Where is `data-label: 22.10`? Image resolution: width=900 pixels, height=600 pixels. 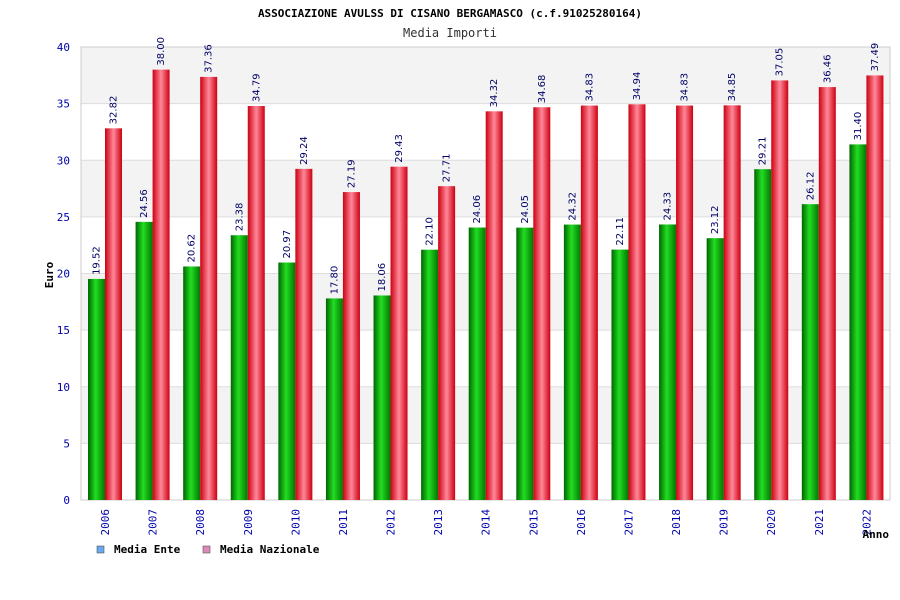 data-label: 22.10 is located at coordinates (430, 231).